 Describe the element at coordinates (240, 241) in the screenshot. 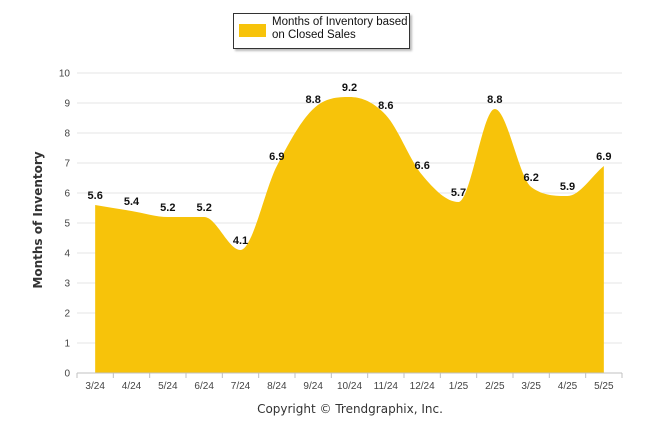

I see `data-label: 4.1` at that location.